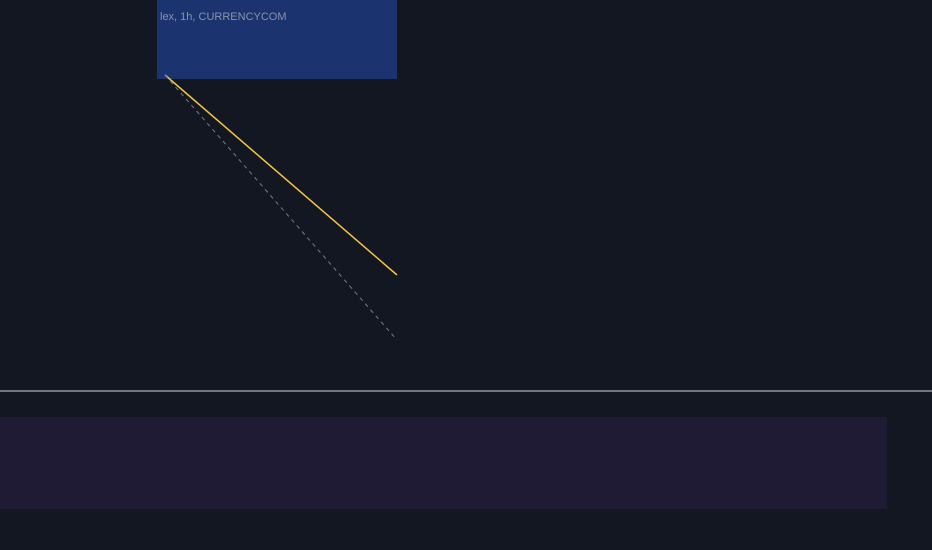 This screenshot has width=932, height=550. Describe the element at coordinates (223, 17) in the screenshot. I see `chart-title: lex, 1h, CURRENCYCOM` at that location.